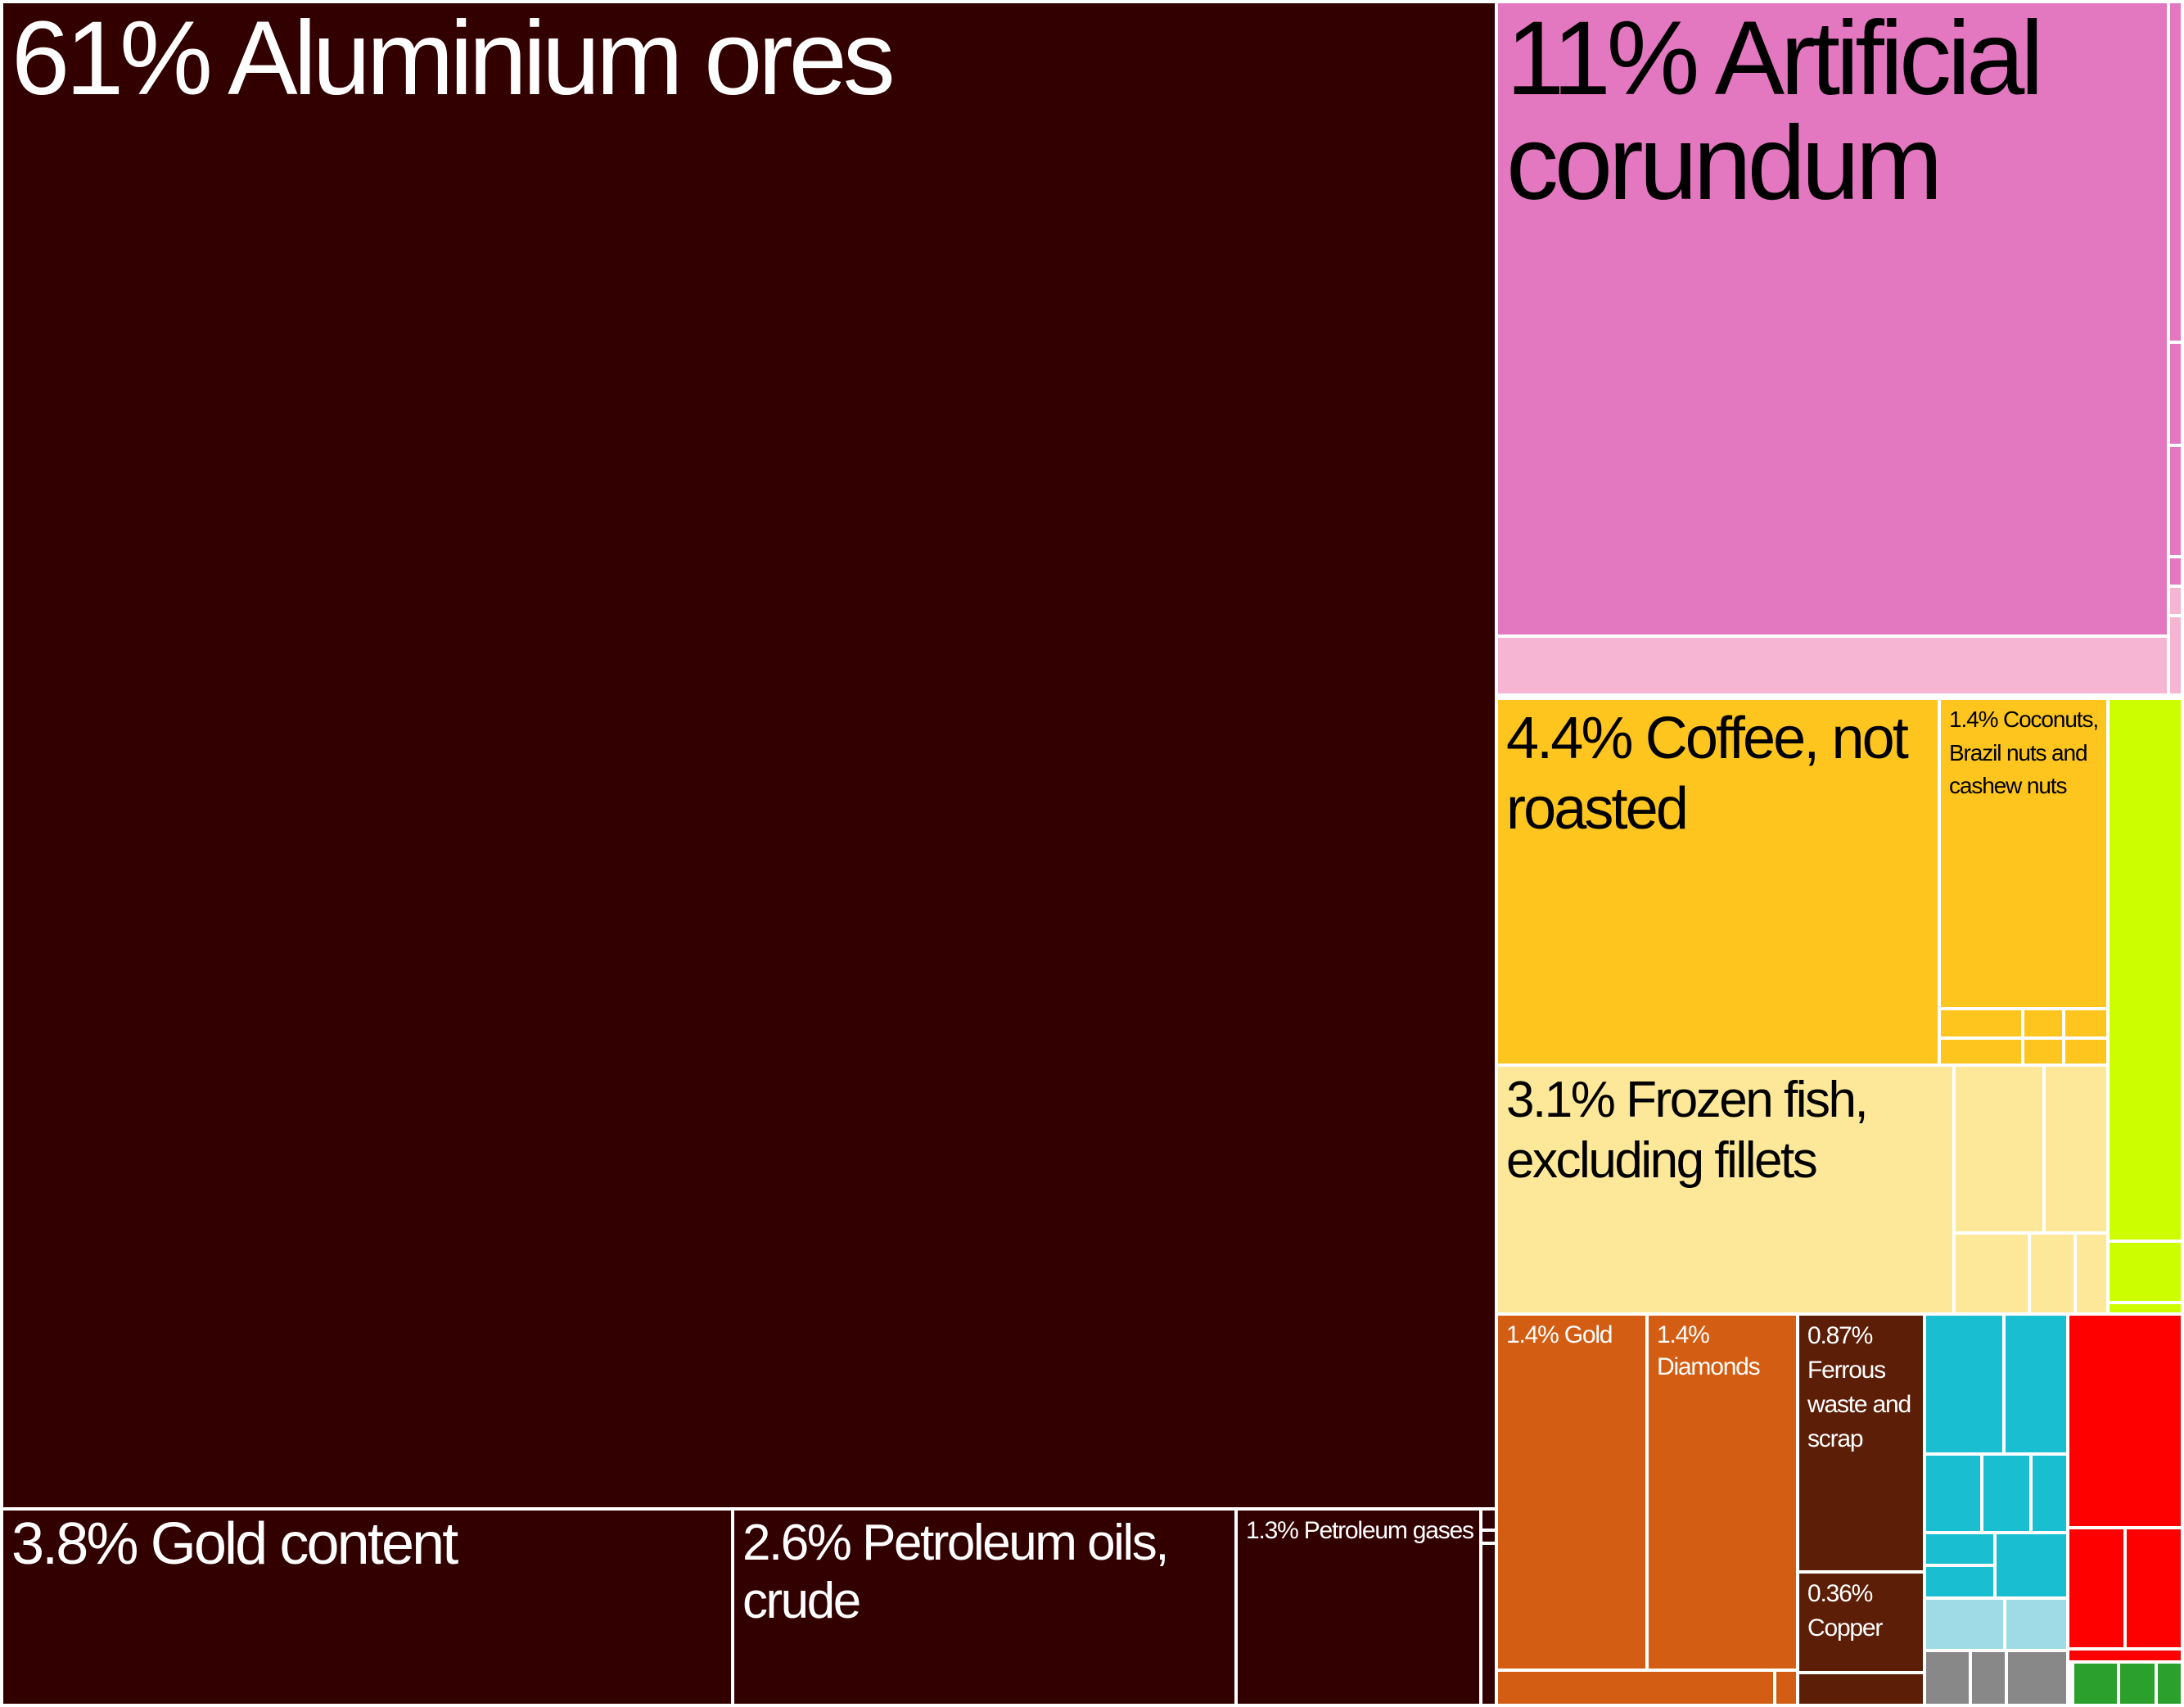 This screenshot has height=1707, width=2184. Describe the element at coordinates (1709, 1350) in the screenshot. I see `tile-diamonds-label: 1.4% Diamonds` at that location.